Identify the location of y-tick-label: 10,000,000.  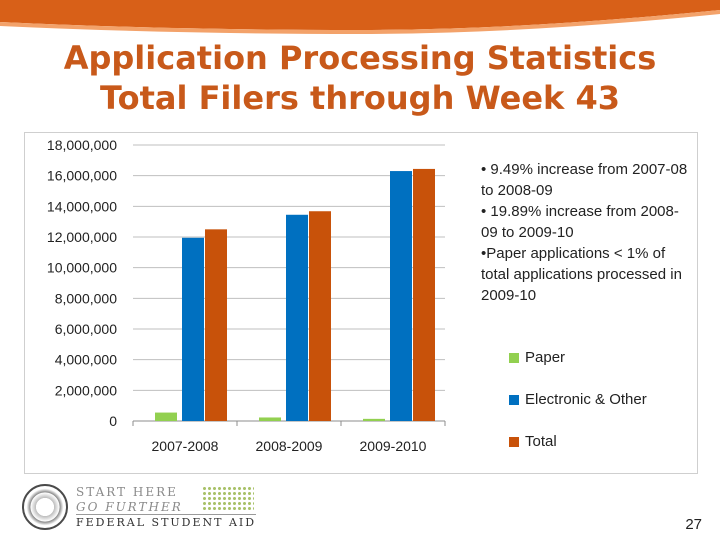
(82, 268).